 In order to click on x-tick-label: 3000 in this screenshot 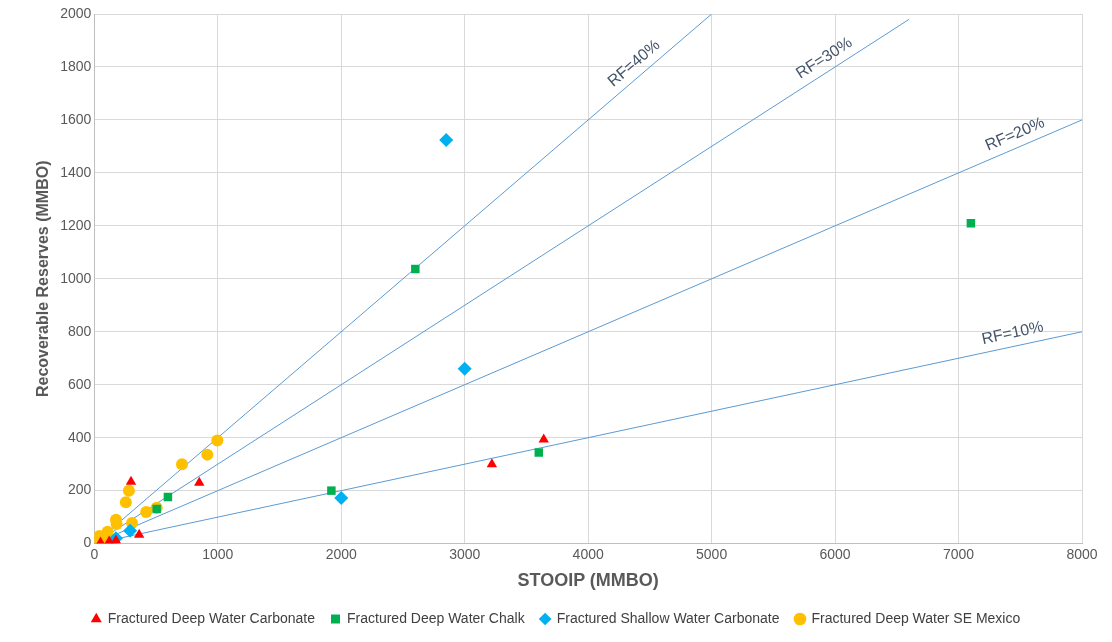, I will do `click(465, 553)`.